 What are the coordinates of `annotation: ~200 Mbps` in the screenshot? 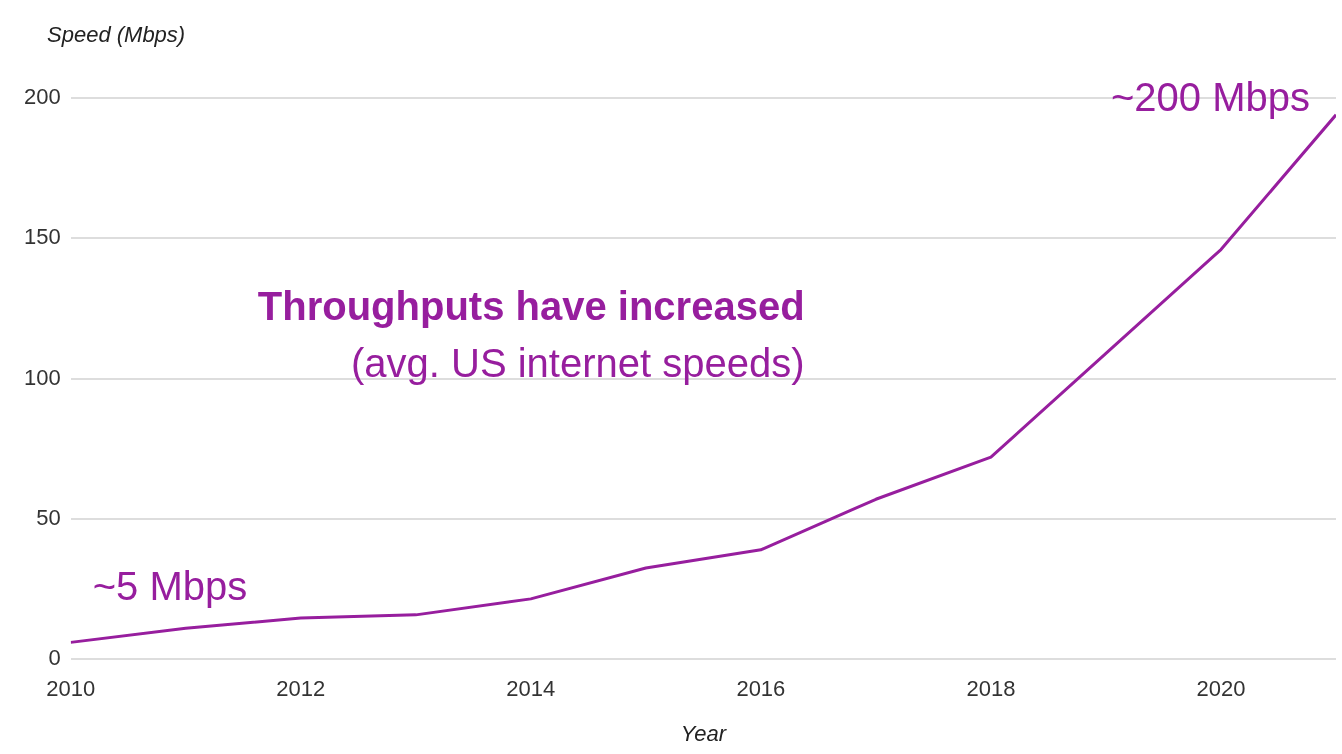 It's located at (1210, 96).